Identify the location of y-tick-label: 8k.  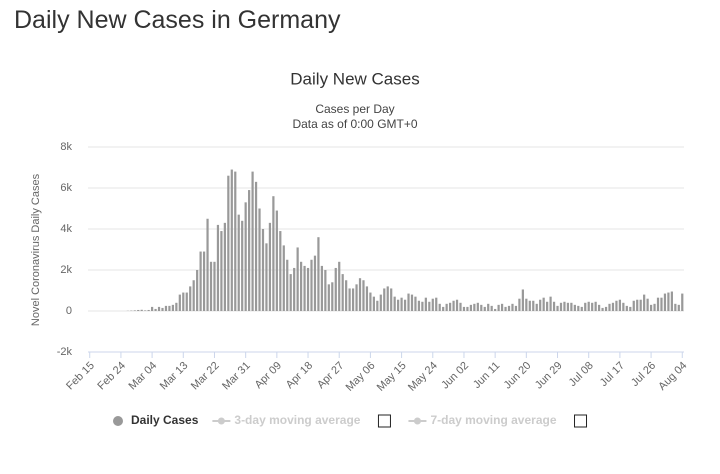
(66, 147).